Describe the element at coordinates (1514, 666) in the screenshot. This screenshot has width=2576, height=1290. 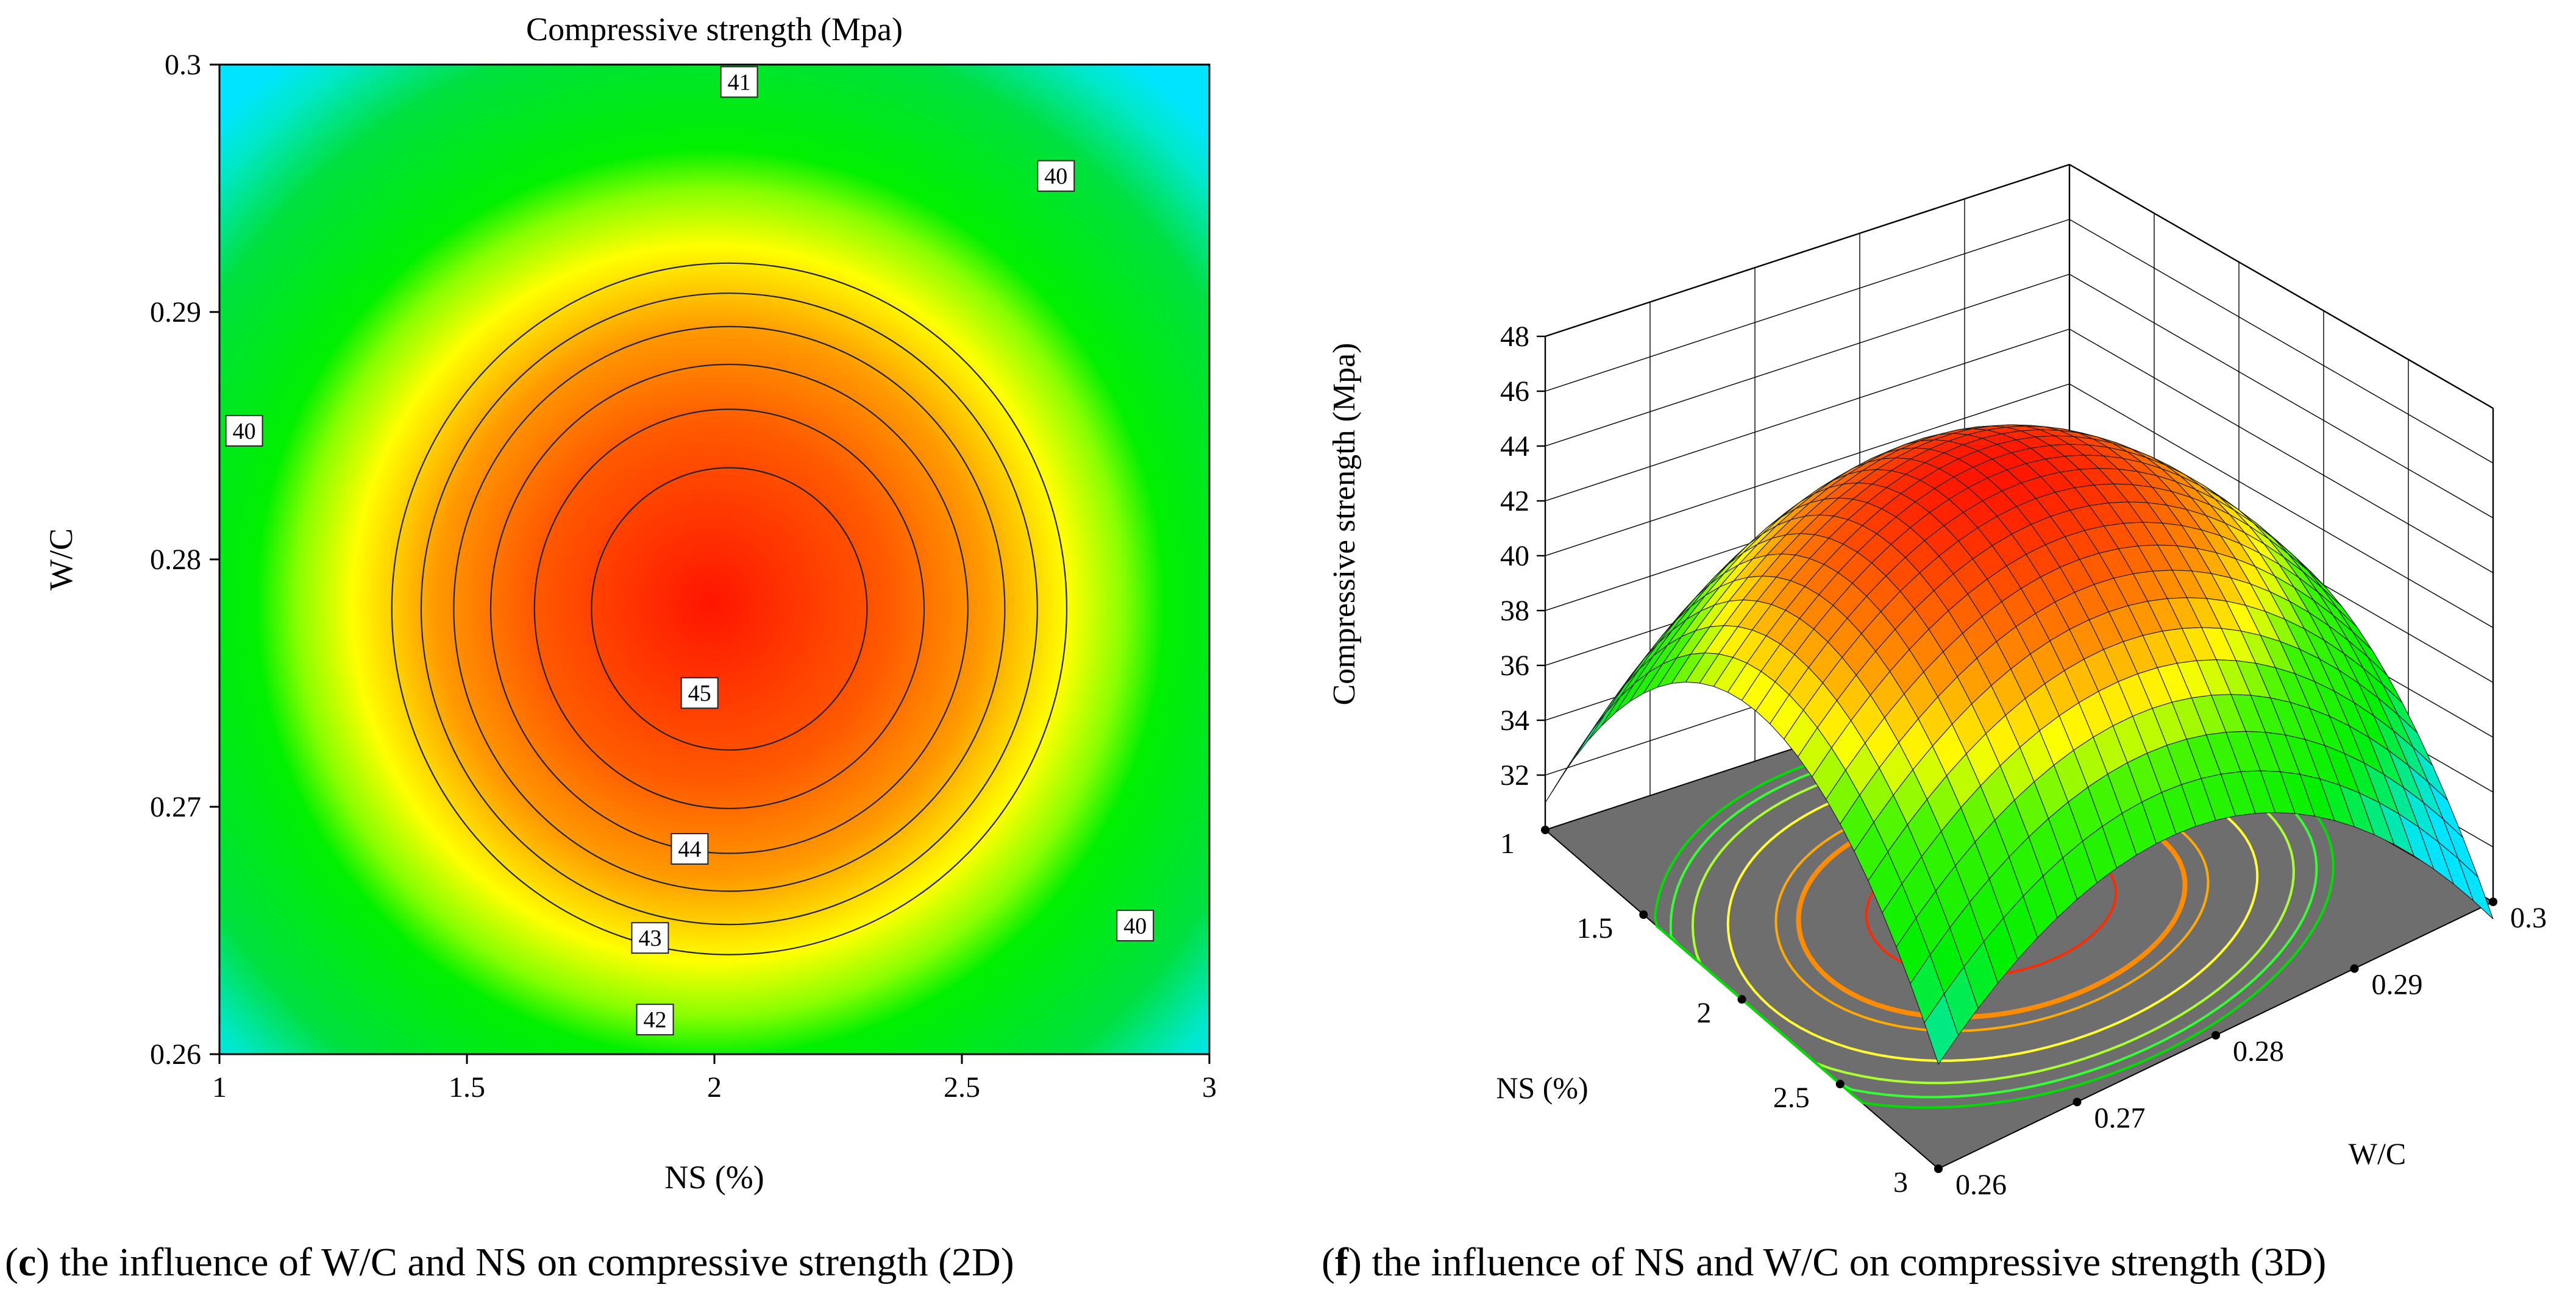
I see `z-tick-label: 36` at that location.